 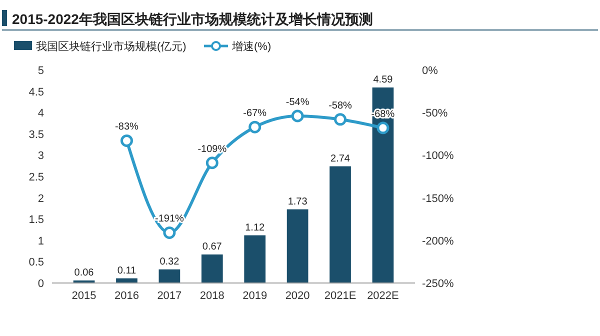 I want to click on data-label: -58%, so click(x=340, y=106).